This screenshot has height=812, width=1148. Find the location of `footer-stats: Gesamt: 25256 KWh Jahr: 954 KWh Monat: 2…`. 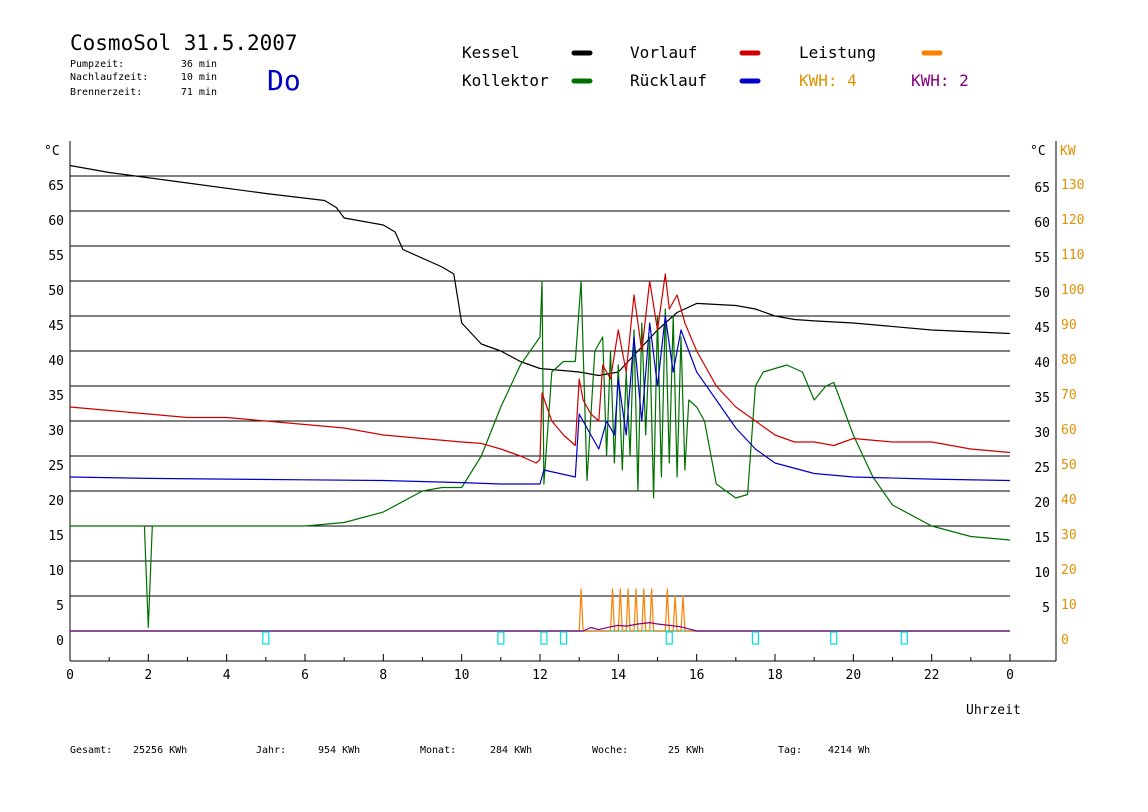

footer-stats: Gesamt: 25256 KWh Jahr: 954 KWh Monat: 2… is located at coordinates (470, 750).